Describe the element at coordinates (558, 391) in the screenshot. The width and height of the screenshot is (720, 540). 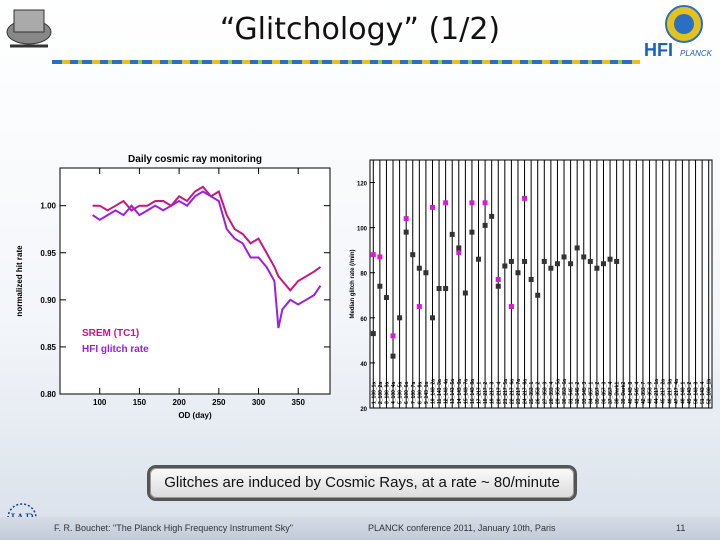
I see `category-label: 29_353_5a` at that location.